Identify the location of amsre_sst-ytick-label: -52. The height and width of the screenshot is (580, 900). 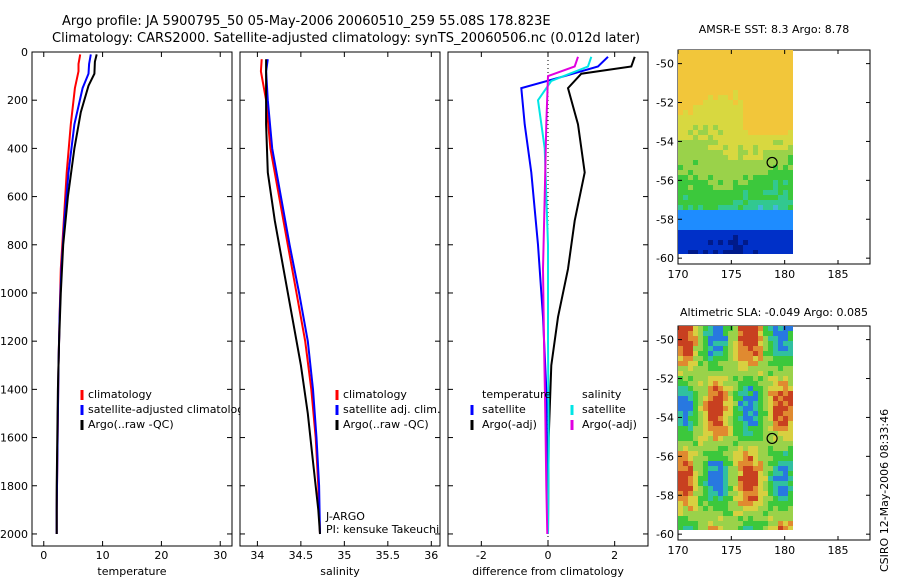
(665, 103).